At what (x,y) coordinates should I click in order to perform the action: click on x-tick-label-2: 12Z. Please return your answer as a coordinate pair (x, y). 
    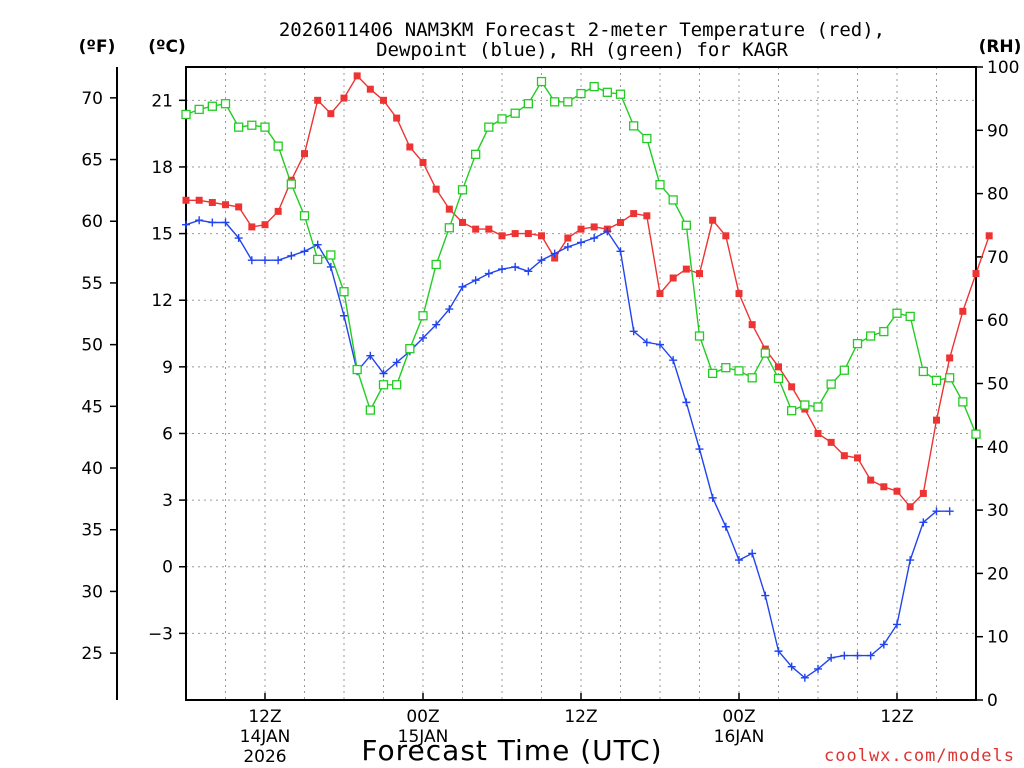
    Looking at the image, I should click on (580, 717).